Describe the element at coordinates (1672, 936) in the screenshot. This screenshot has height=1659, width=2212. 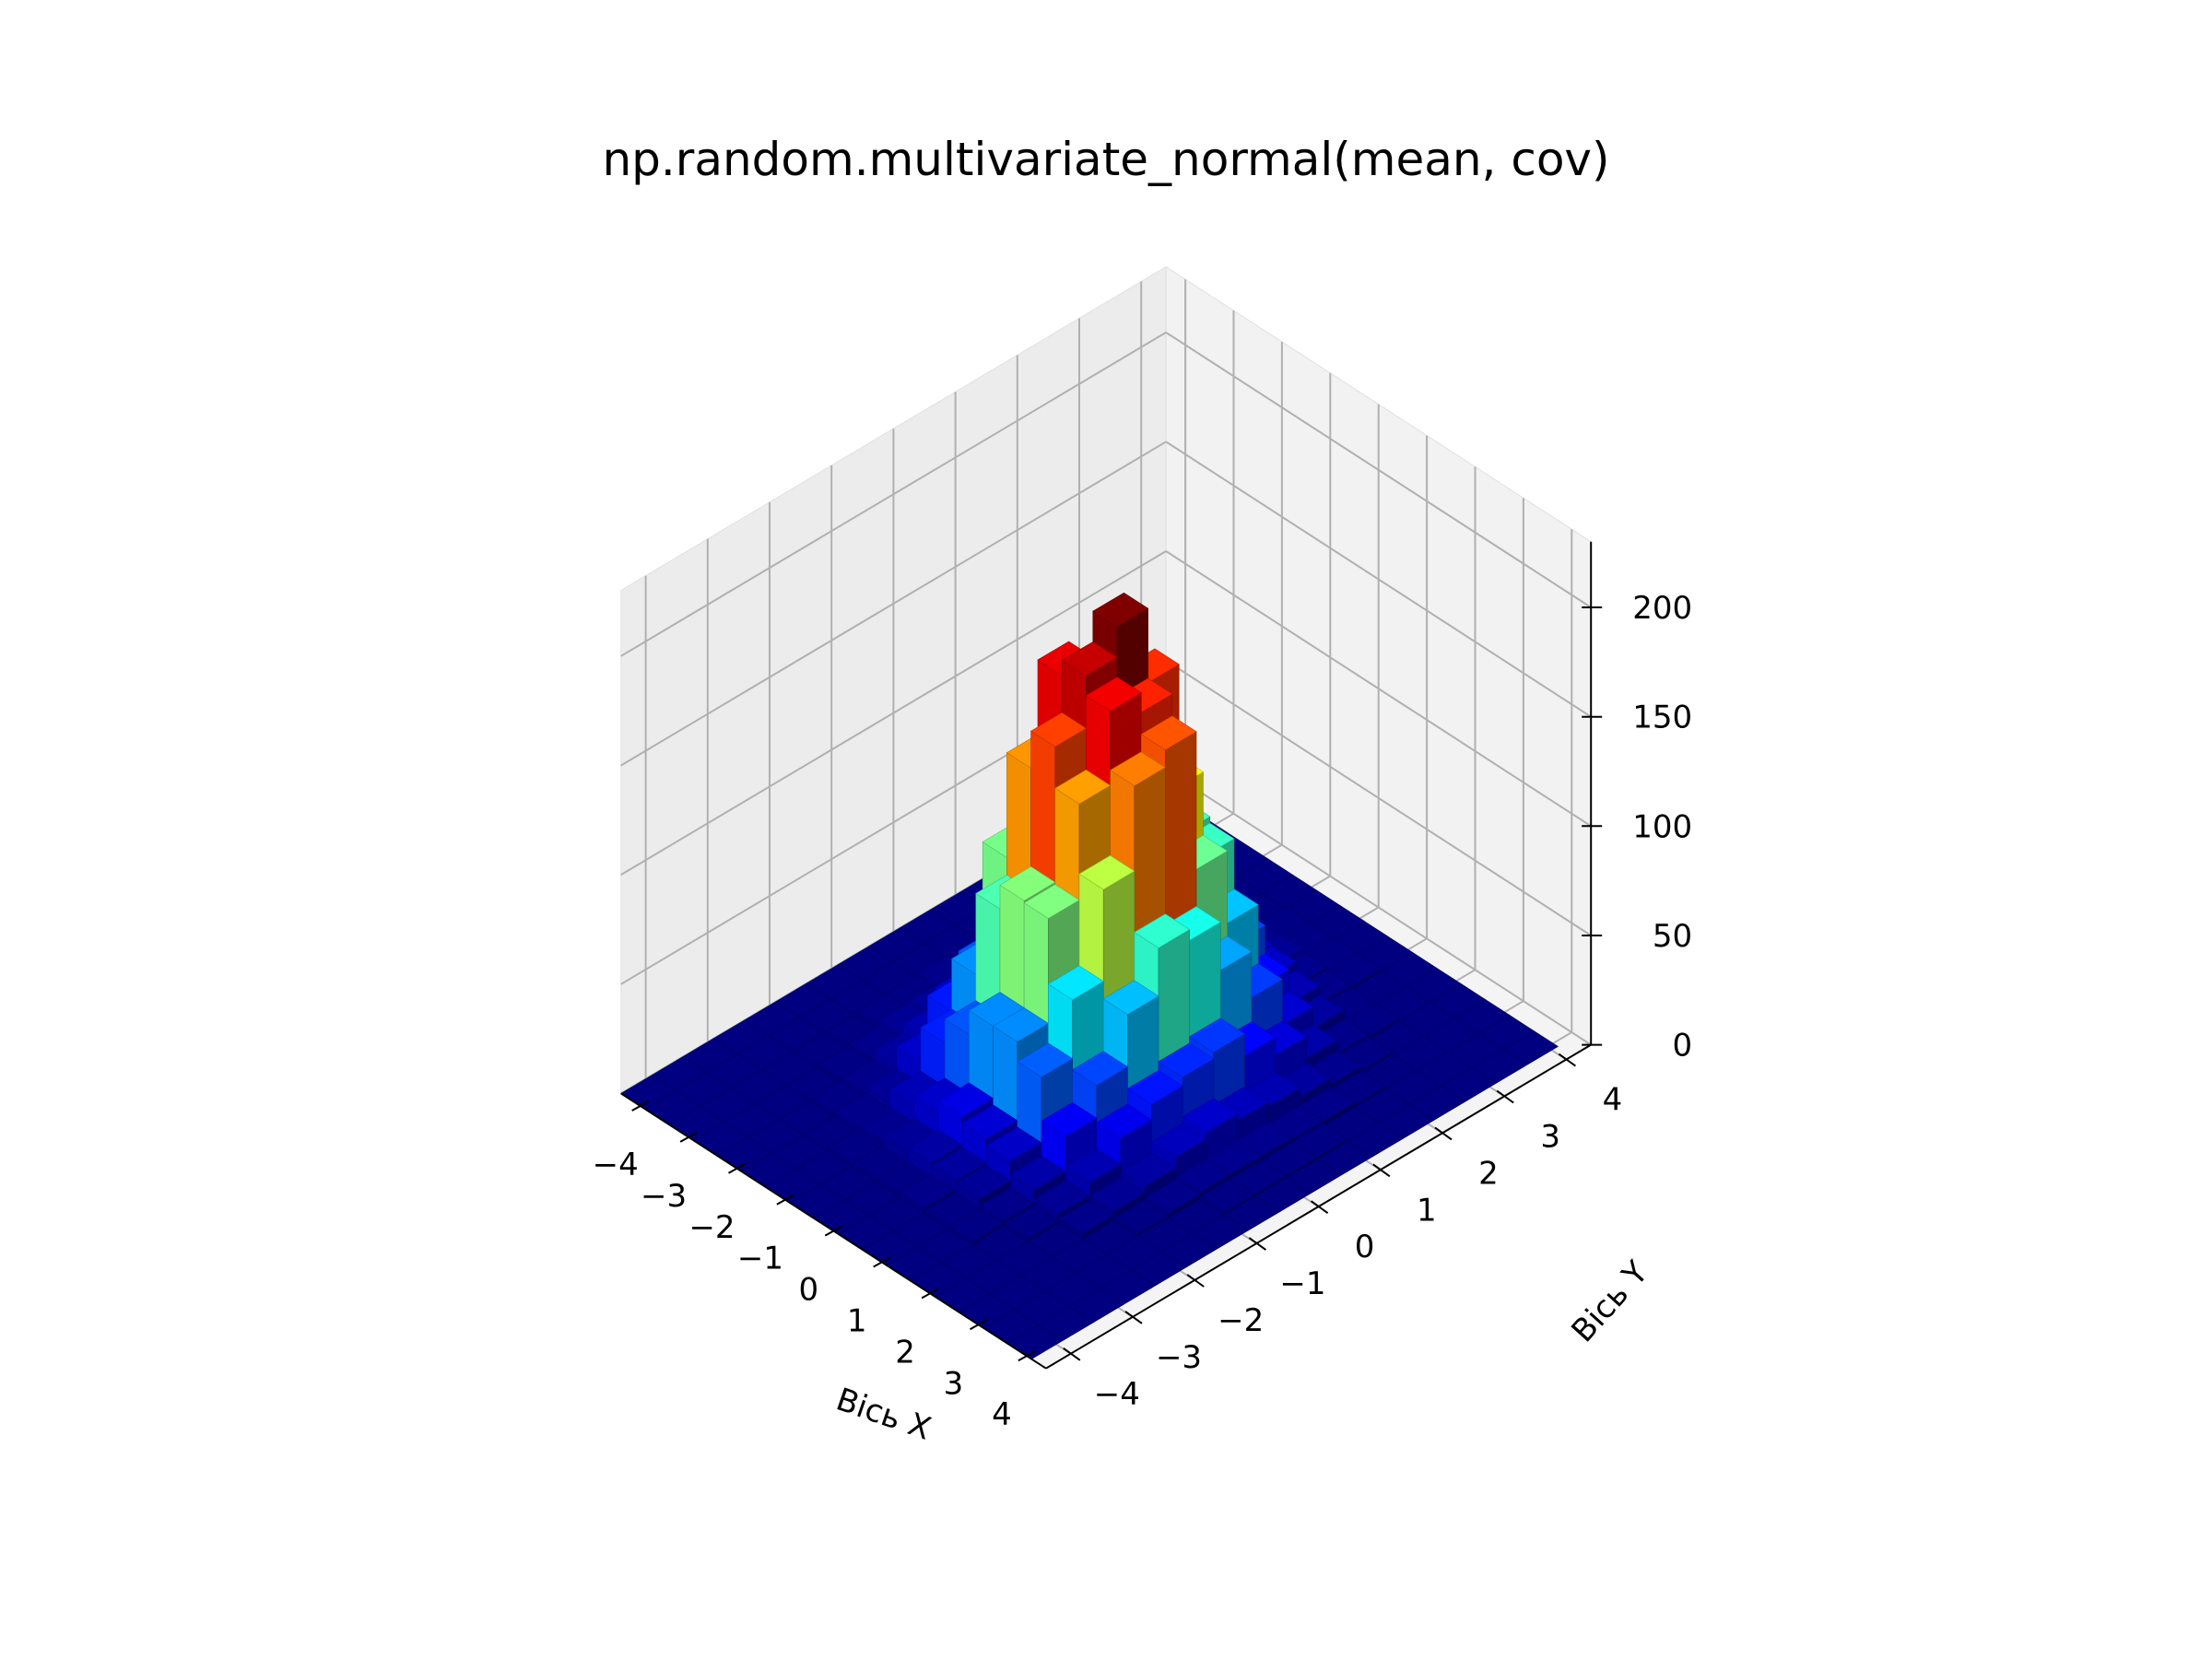
I see `z-tick-label: 50` at that location.